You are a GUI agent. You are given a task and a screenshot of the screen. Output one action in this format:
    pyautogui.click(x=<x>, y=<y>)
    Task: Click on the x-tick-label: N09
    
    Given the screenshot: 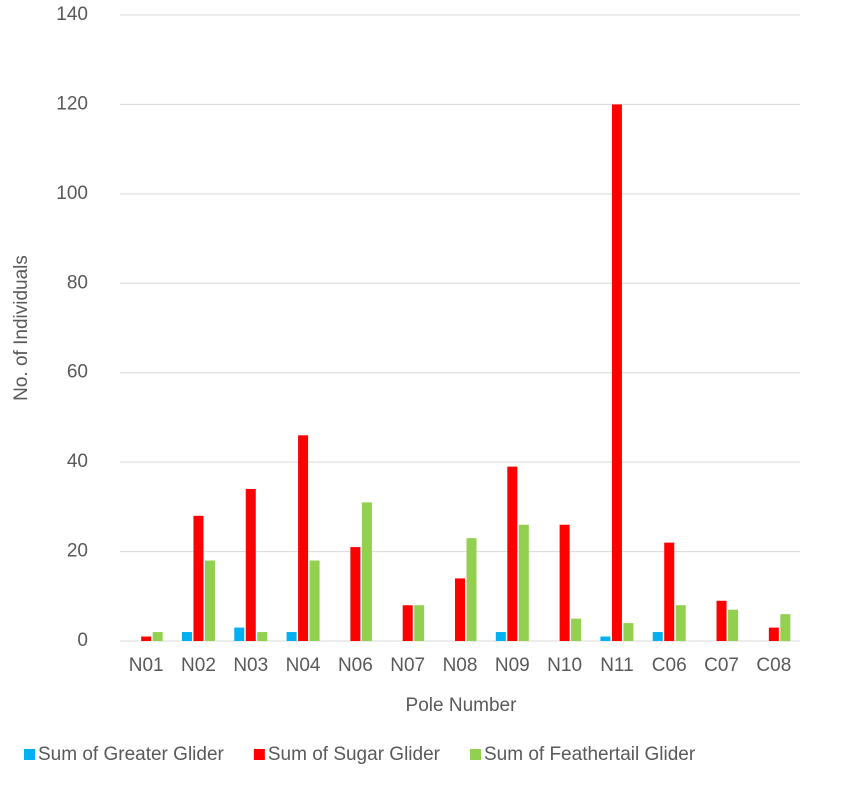 What is the action you would take?
    pyautogui.click(x=512, y=665)
    